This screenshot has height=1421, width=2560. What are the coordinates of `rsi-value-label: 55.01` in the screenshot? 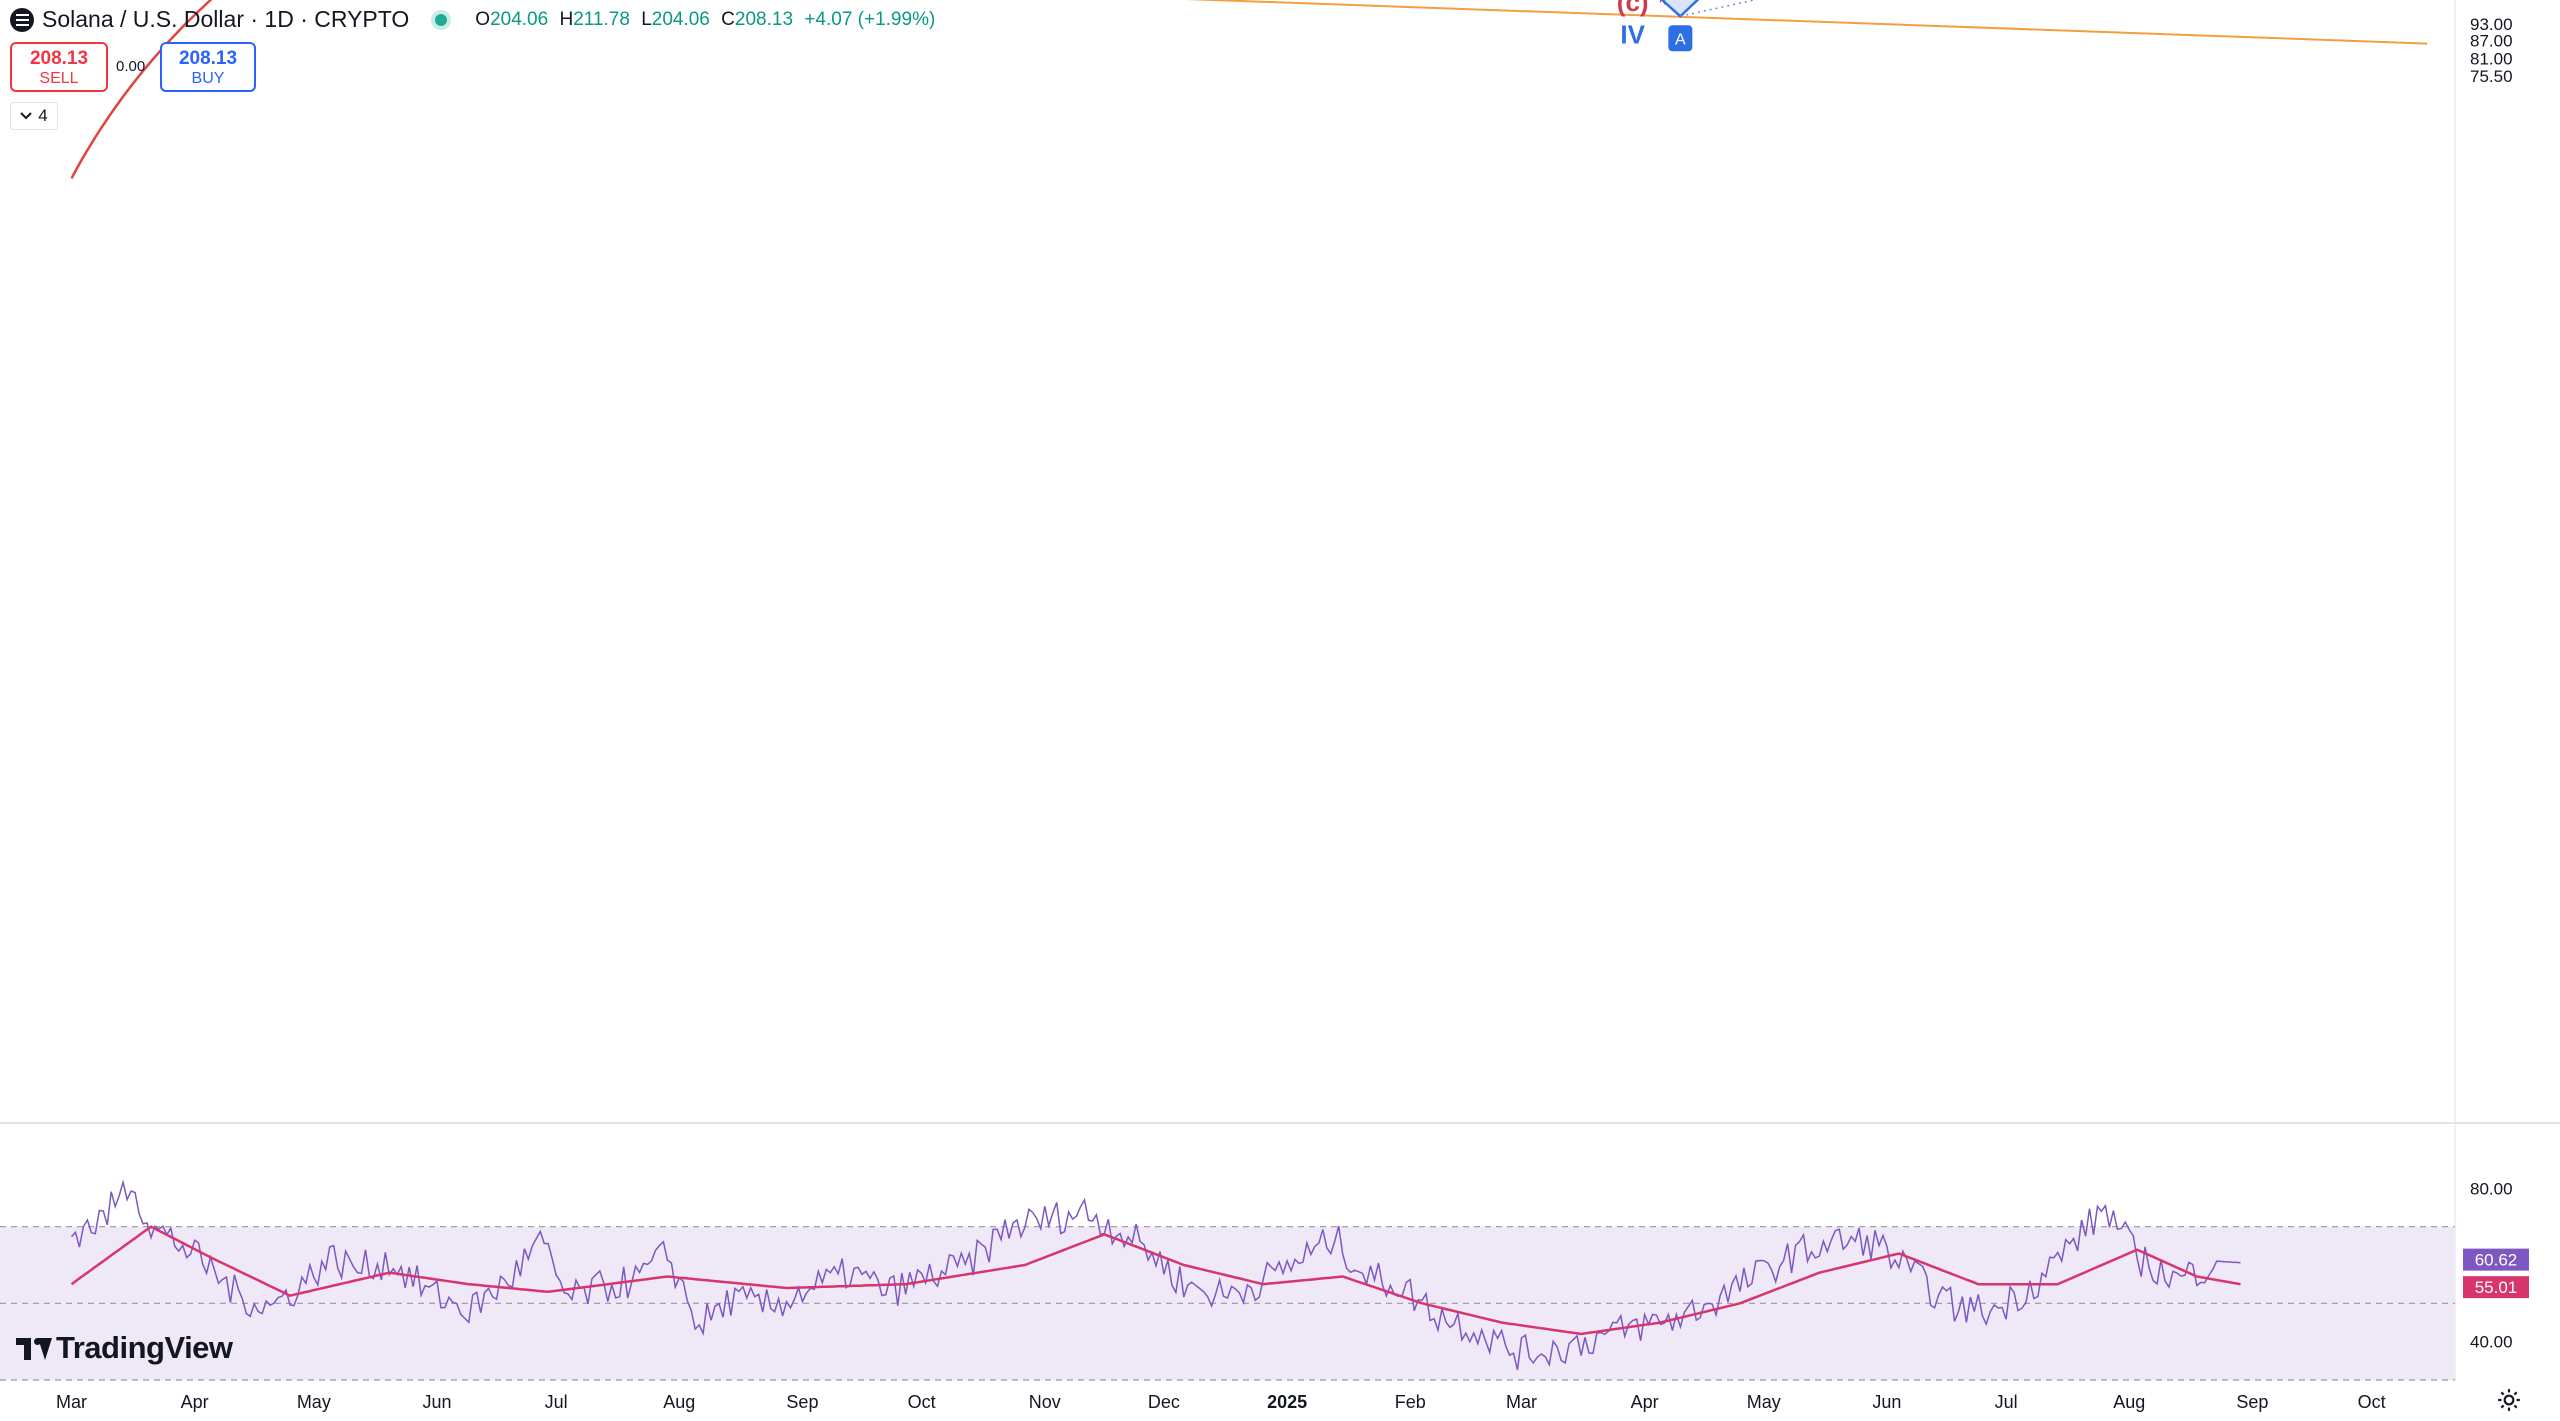 It's located at (2496, 1287).